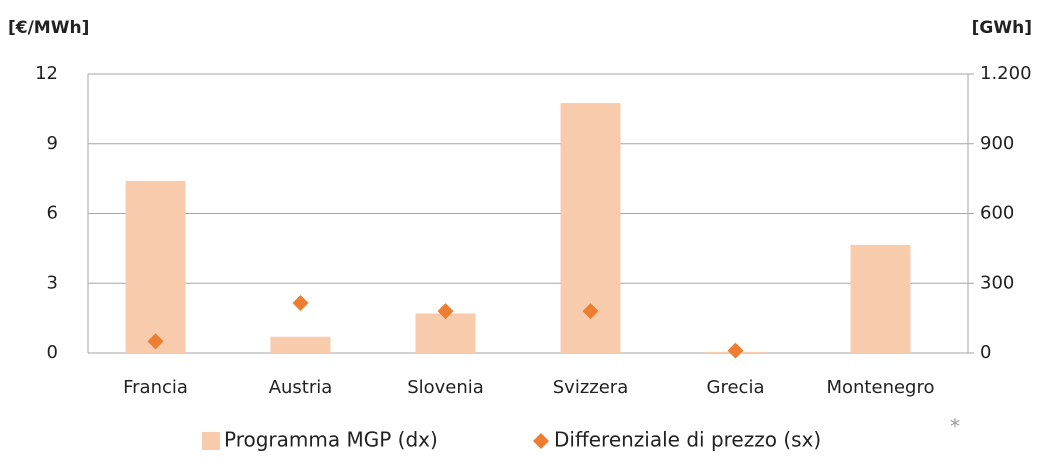 This screenshot has width=1041, height=459. Describe the element at coordinates (736, 387) in the screenshot. I see `x-tick-label: Grecia` at that location.